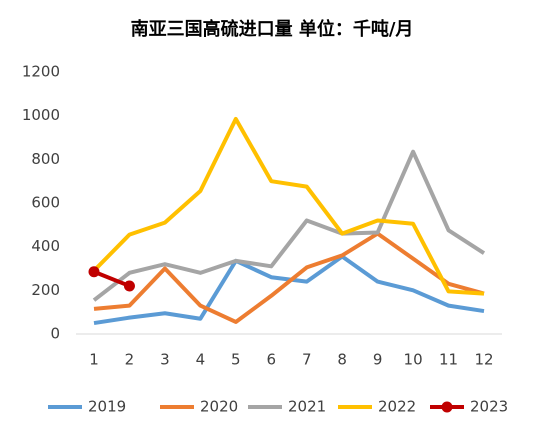 This screenshot has width=550, height=442. I want to click on x-tick-label: 3, so click(165, 360).